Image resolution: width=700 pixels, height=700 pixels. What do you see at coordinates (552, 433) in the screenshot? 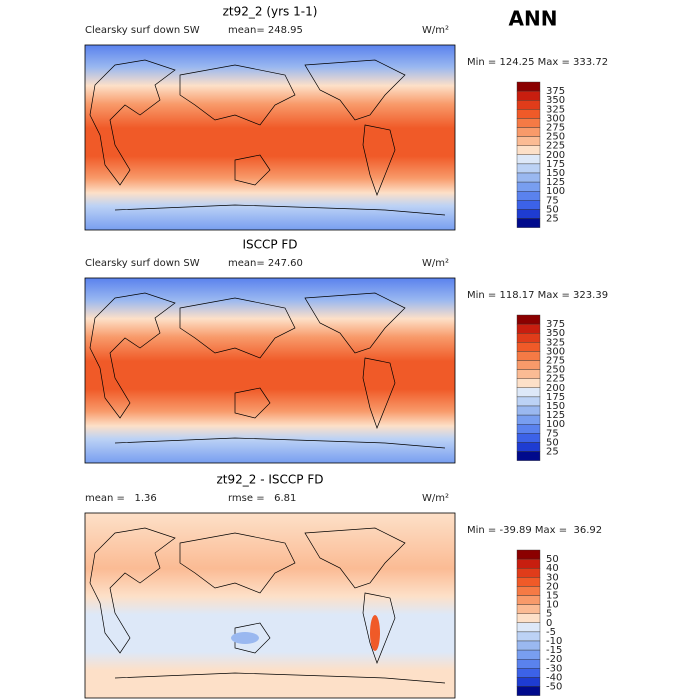
I see `colorbar-label: 75` at bounding box center [552, 433].